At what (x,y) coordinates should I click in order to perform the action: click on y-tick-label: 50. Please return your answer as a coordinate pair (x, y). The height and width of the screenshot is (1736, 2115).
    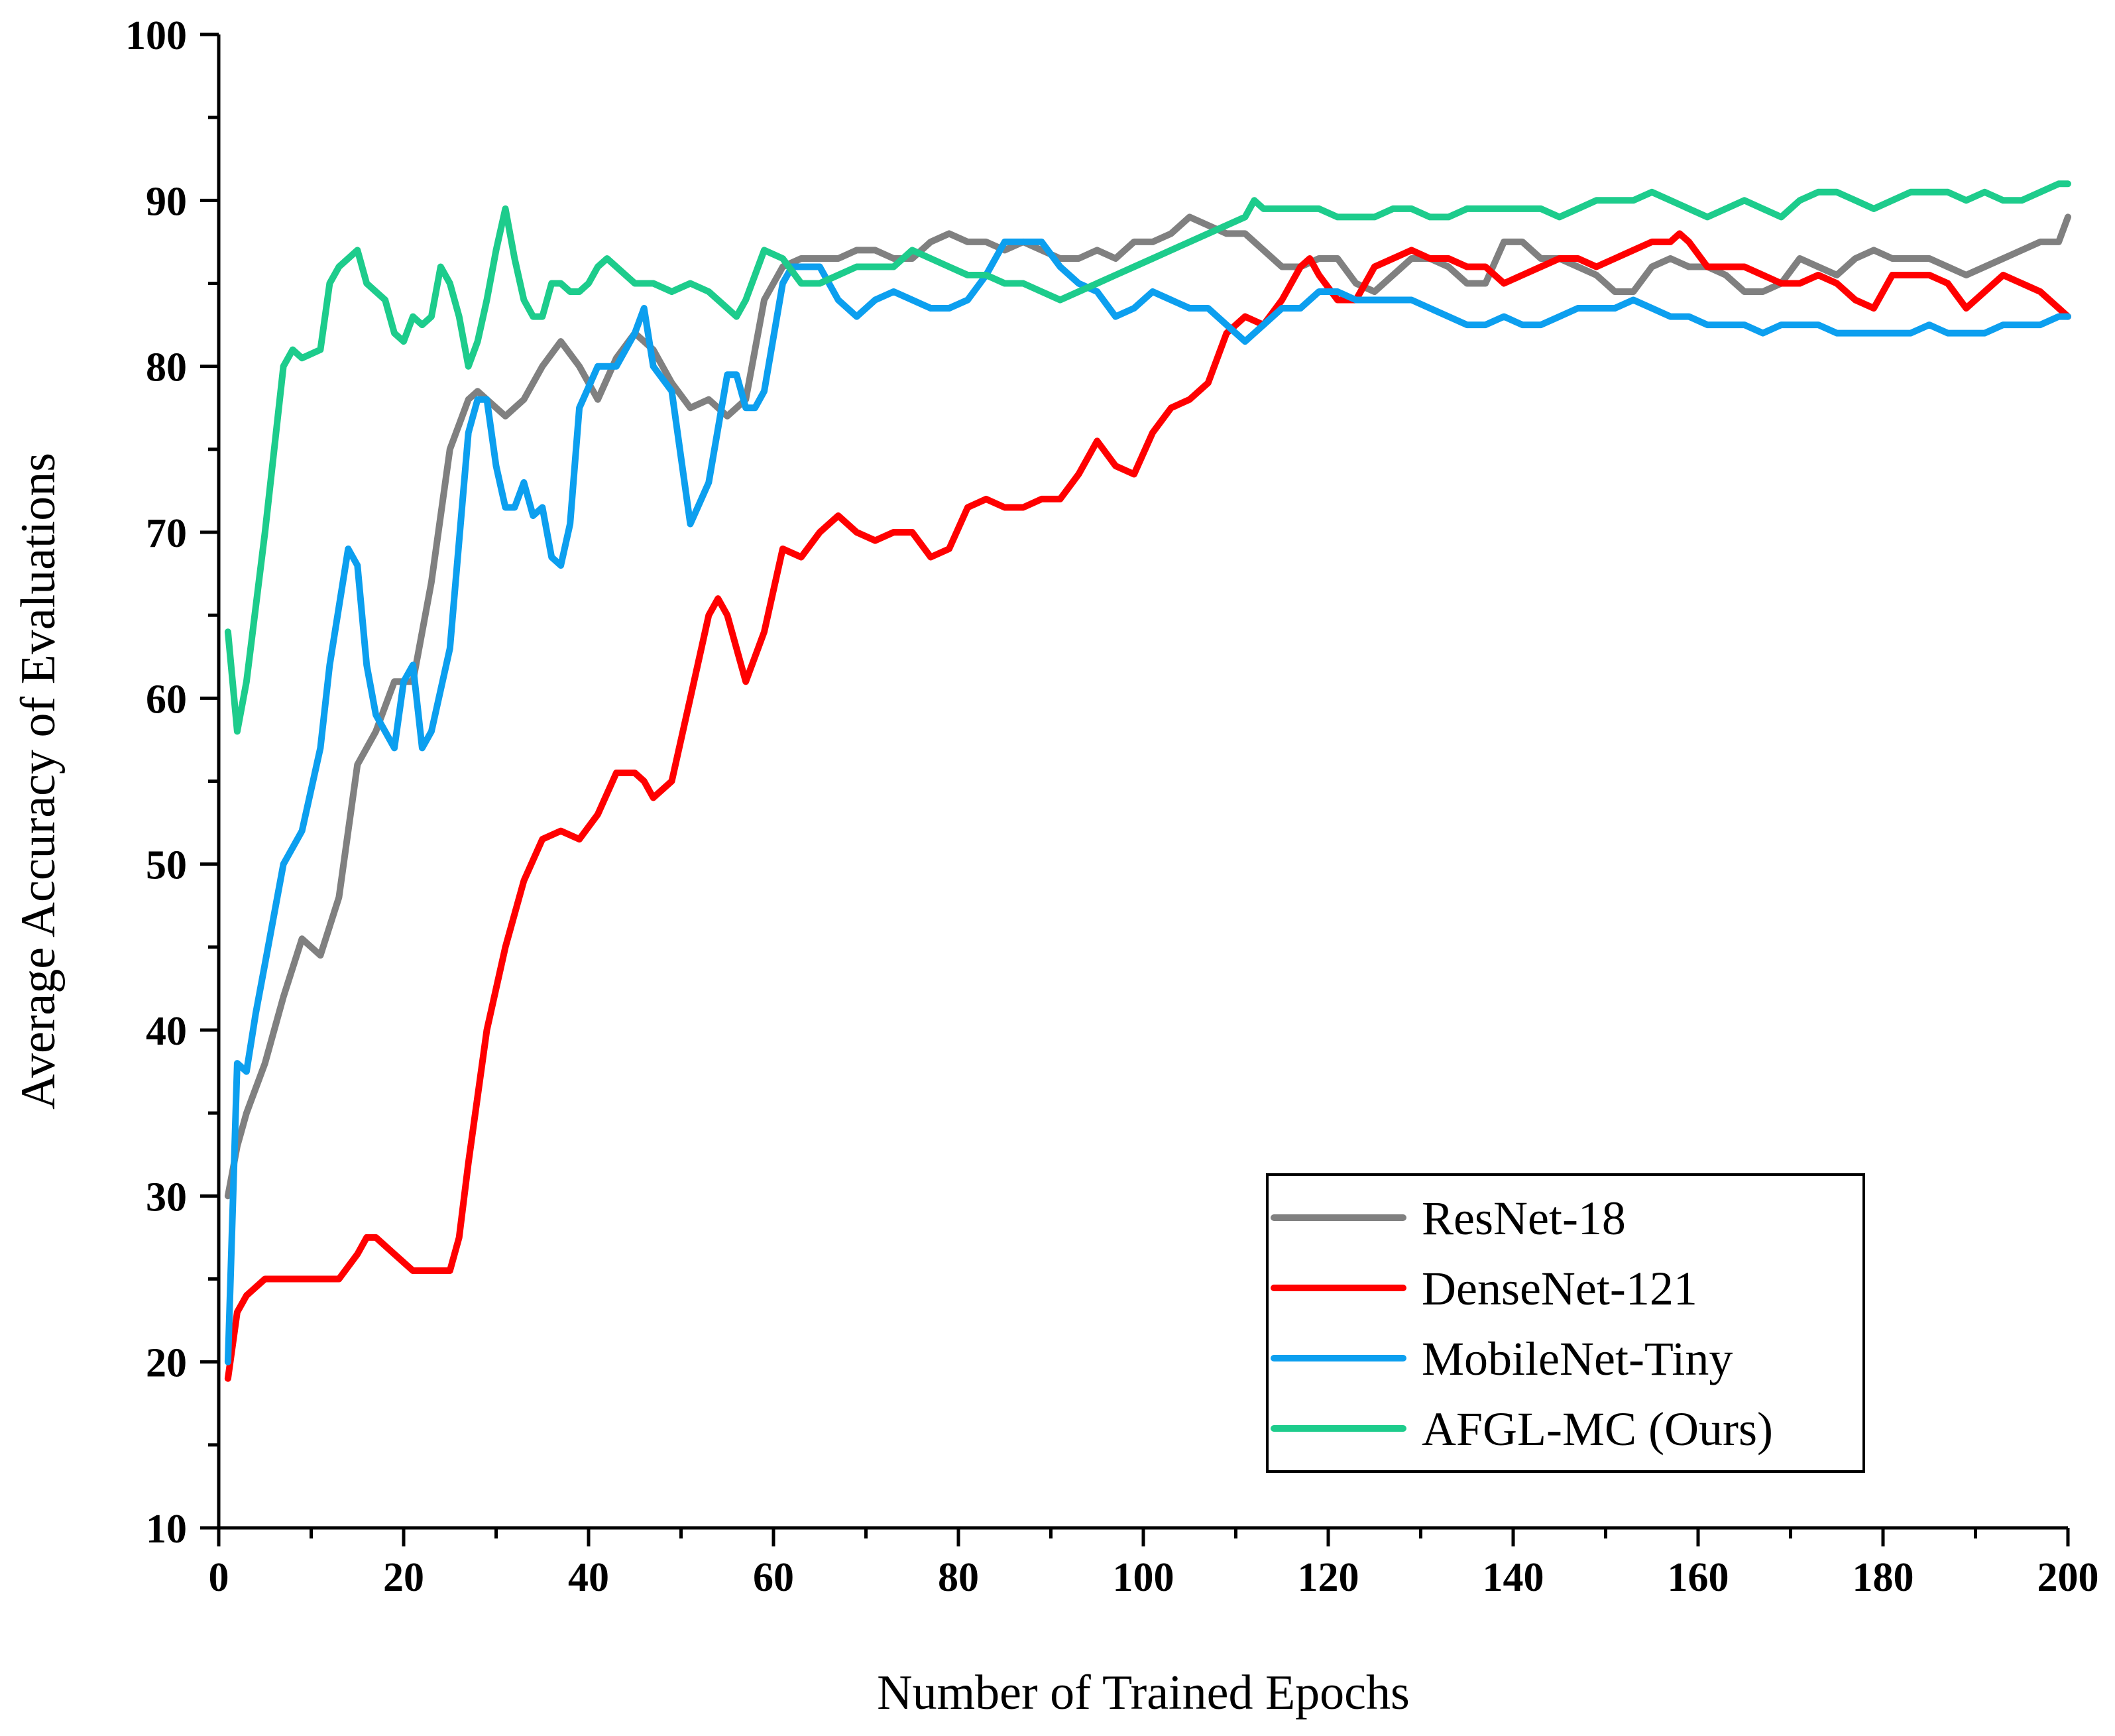
    Looking at the image, I should click on (166, 865).